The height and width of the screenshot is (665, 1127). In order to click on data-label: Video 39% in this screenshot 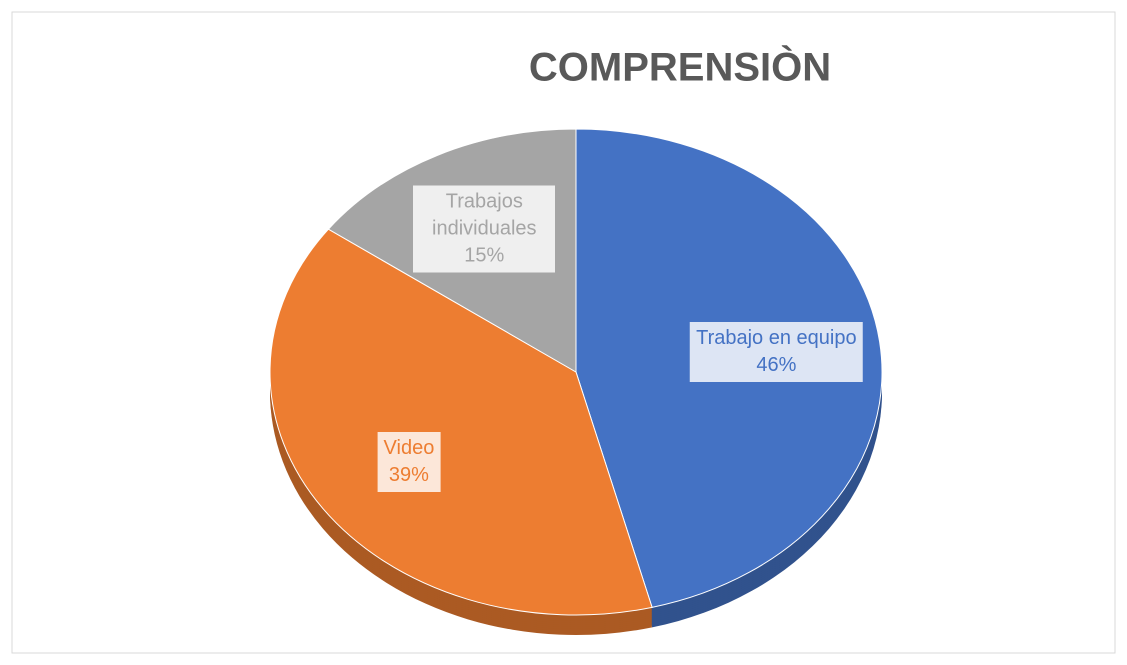, I will do `click(409, 462)`.